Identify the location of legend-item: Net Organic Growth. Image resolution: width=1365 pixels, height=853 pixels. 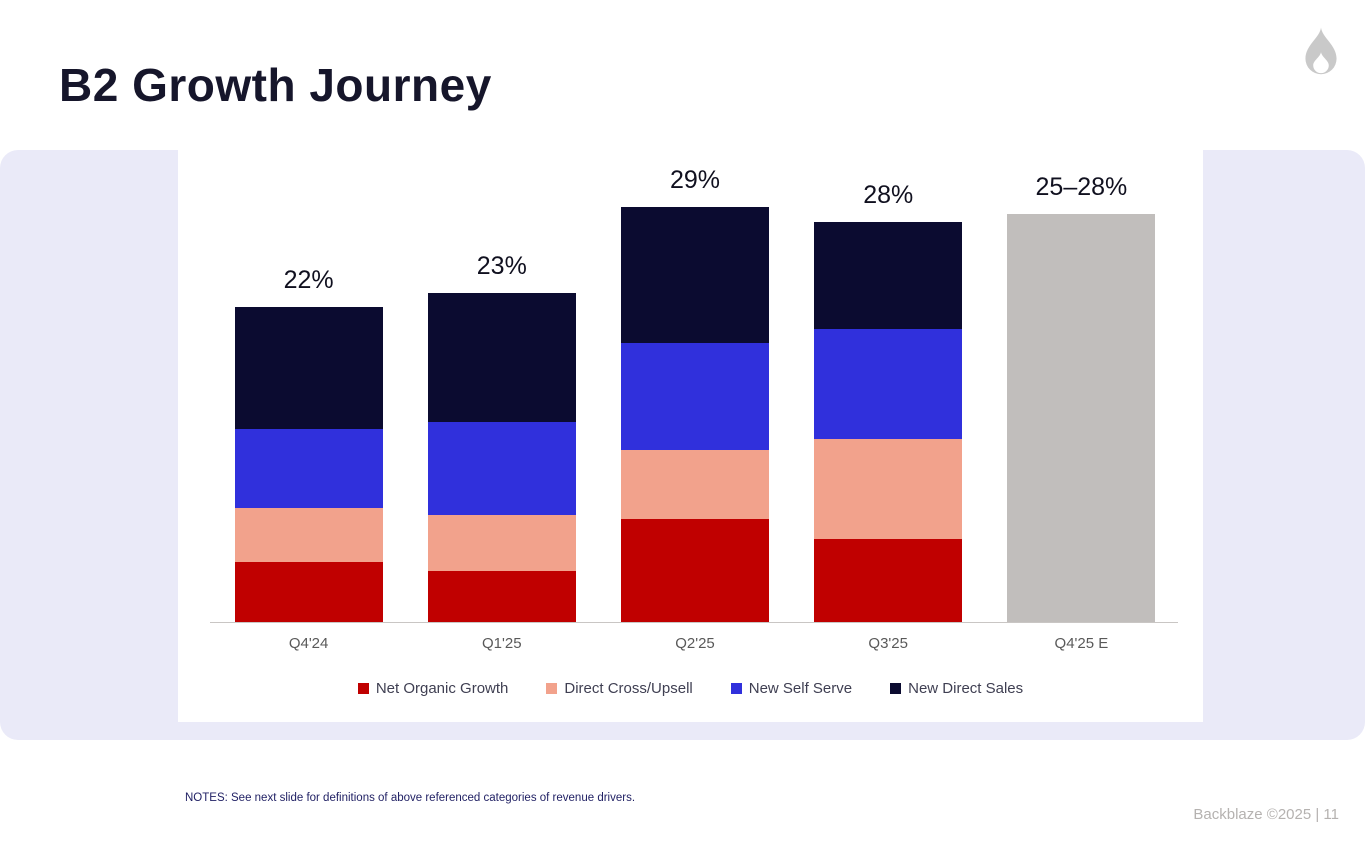
(433, 688).